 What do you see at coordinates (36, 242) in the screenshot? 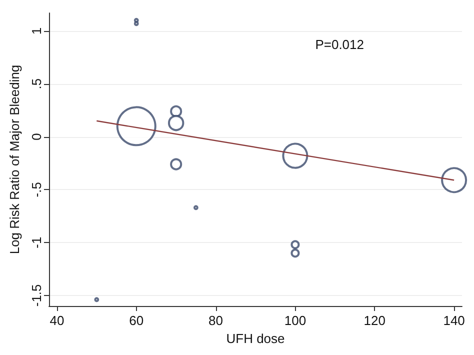
I see `y-tick-label: -1` at bounding box center [36, 242].